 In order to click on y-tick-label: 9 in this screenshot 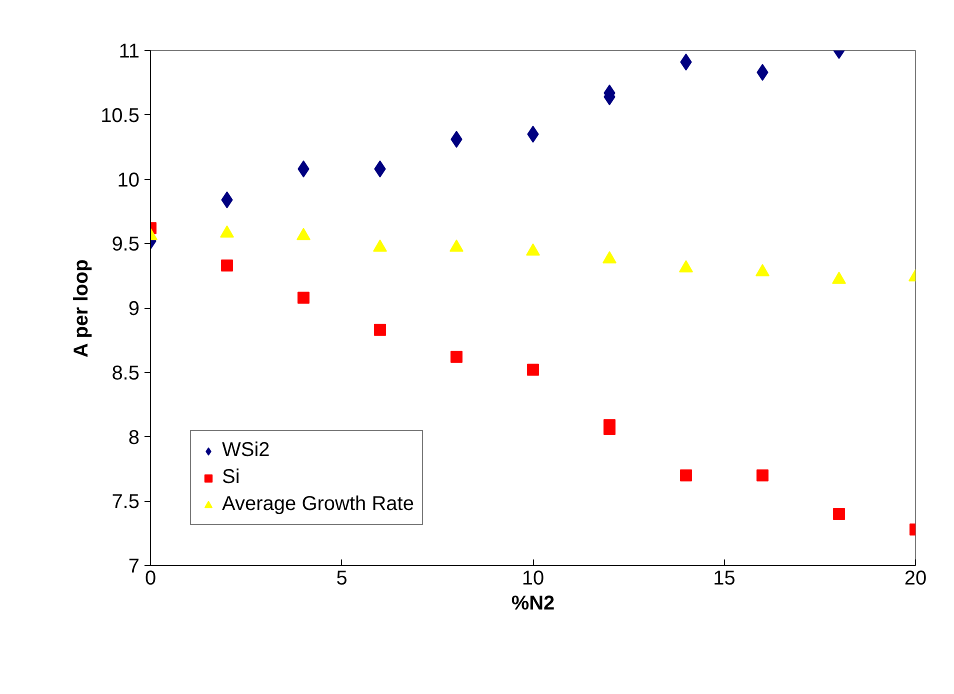, I will do `click(134, 309)`.